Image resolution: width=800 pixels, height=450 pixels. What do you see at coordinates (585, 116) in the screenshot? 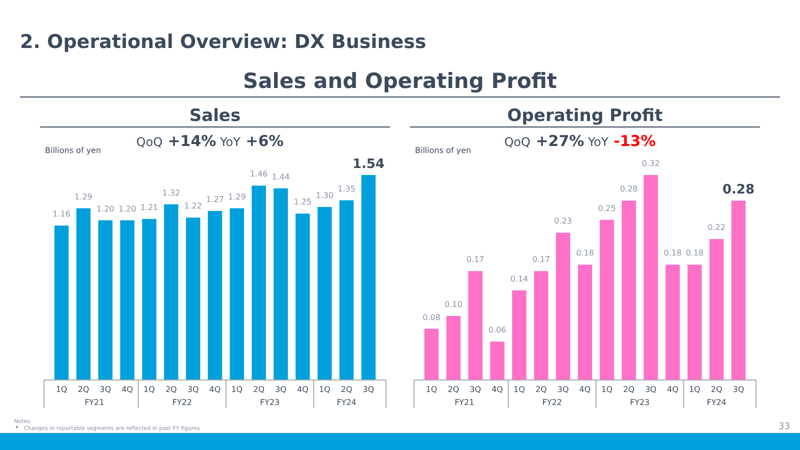
I see `chart-title: Operating Profit` at bounding box center [585, 116].